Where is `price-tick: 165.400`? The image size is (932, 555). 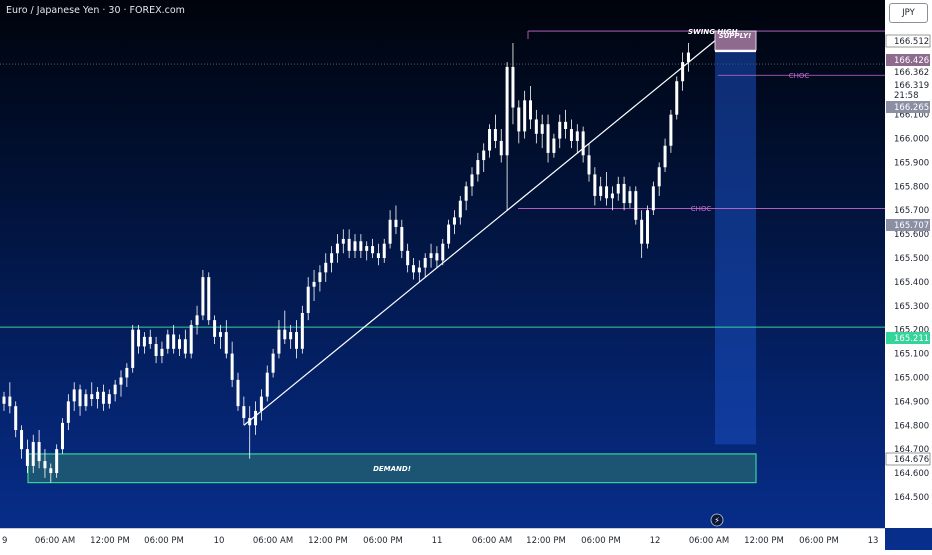 price-tick: 165.400 is located at coordinates (911, 283).